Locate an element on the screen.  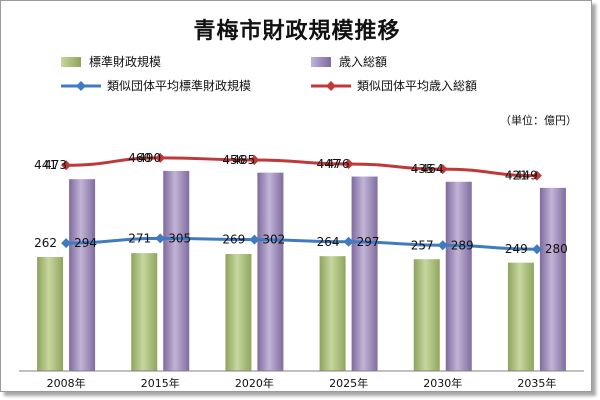
legend-item-similar-standard: 類似団体平均標準財政規模 is located at coordinates (156, 85).